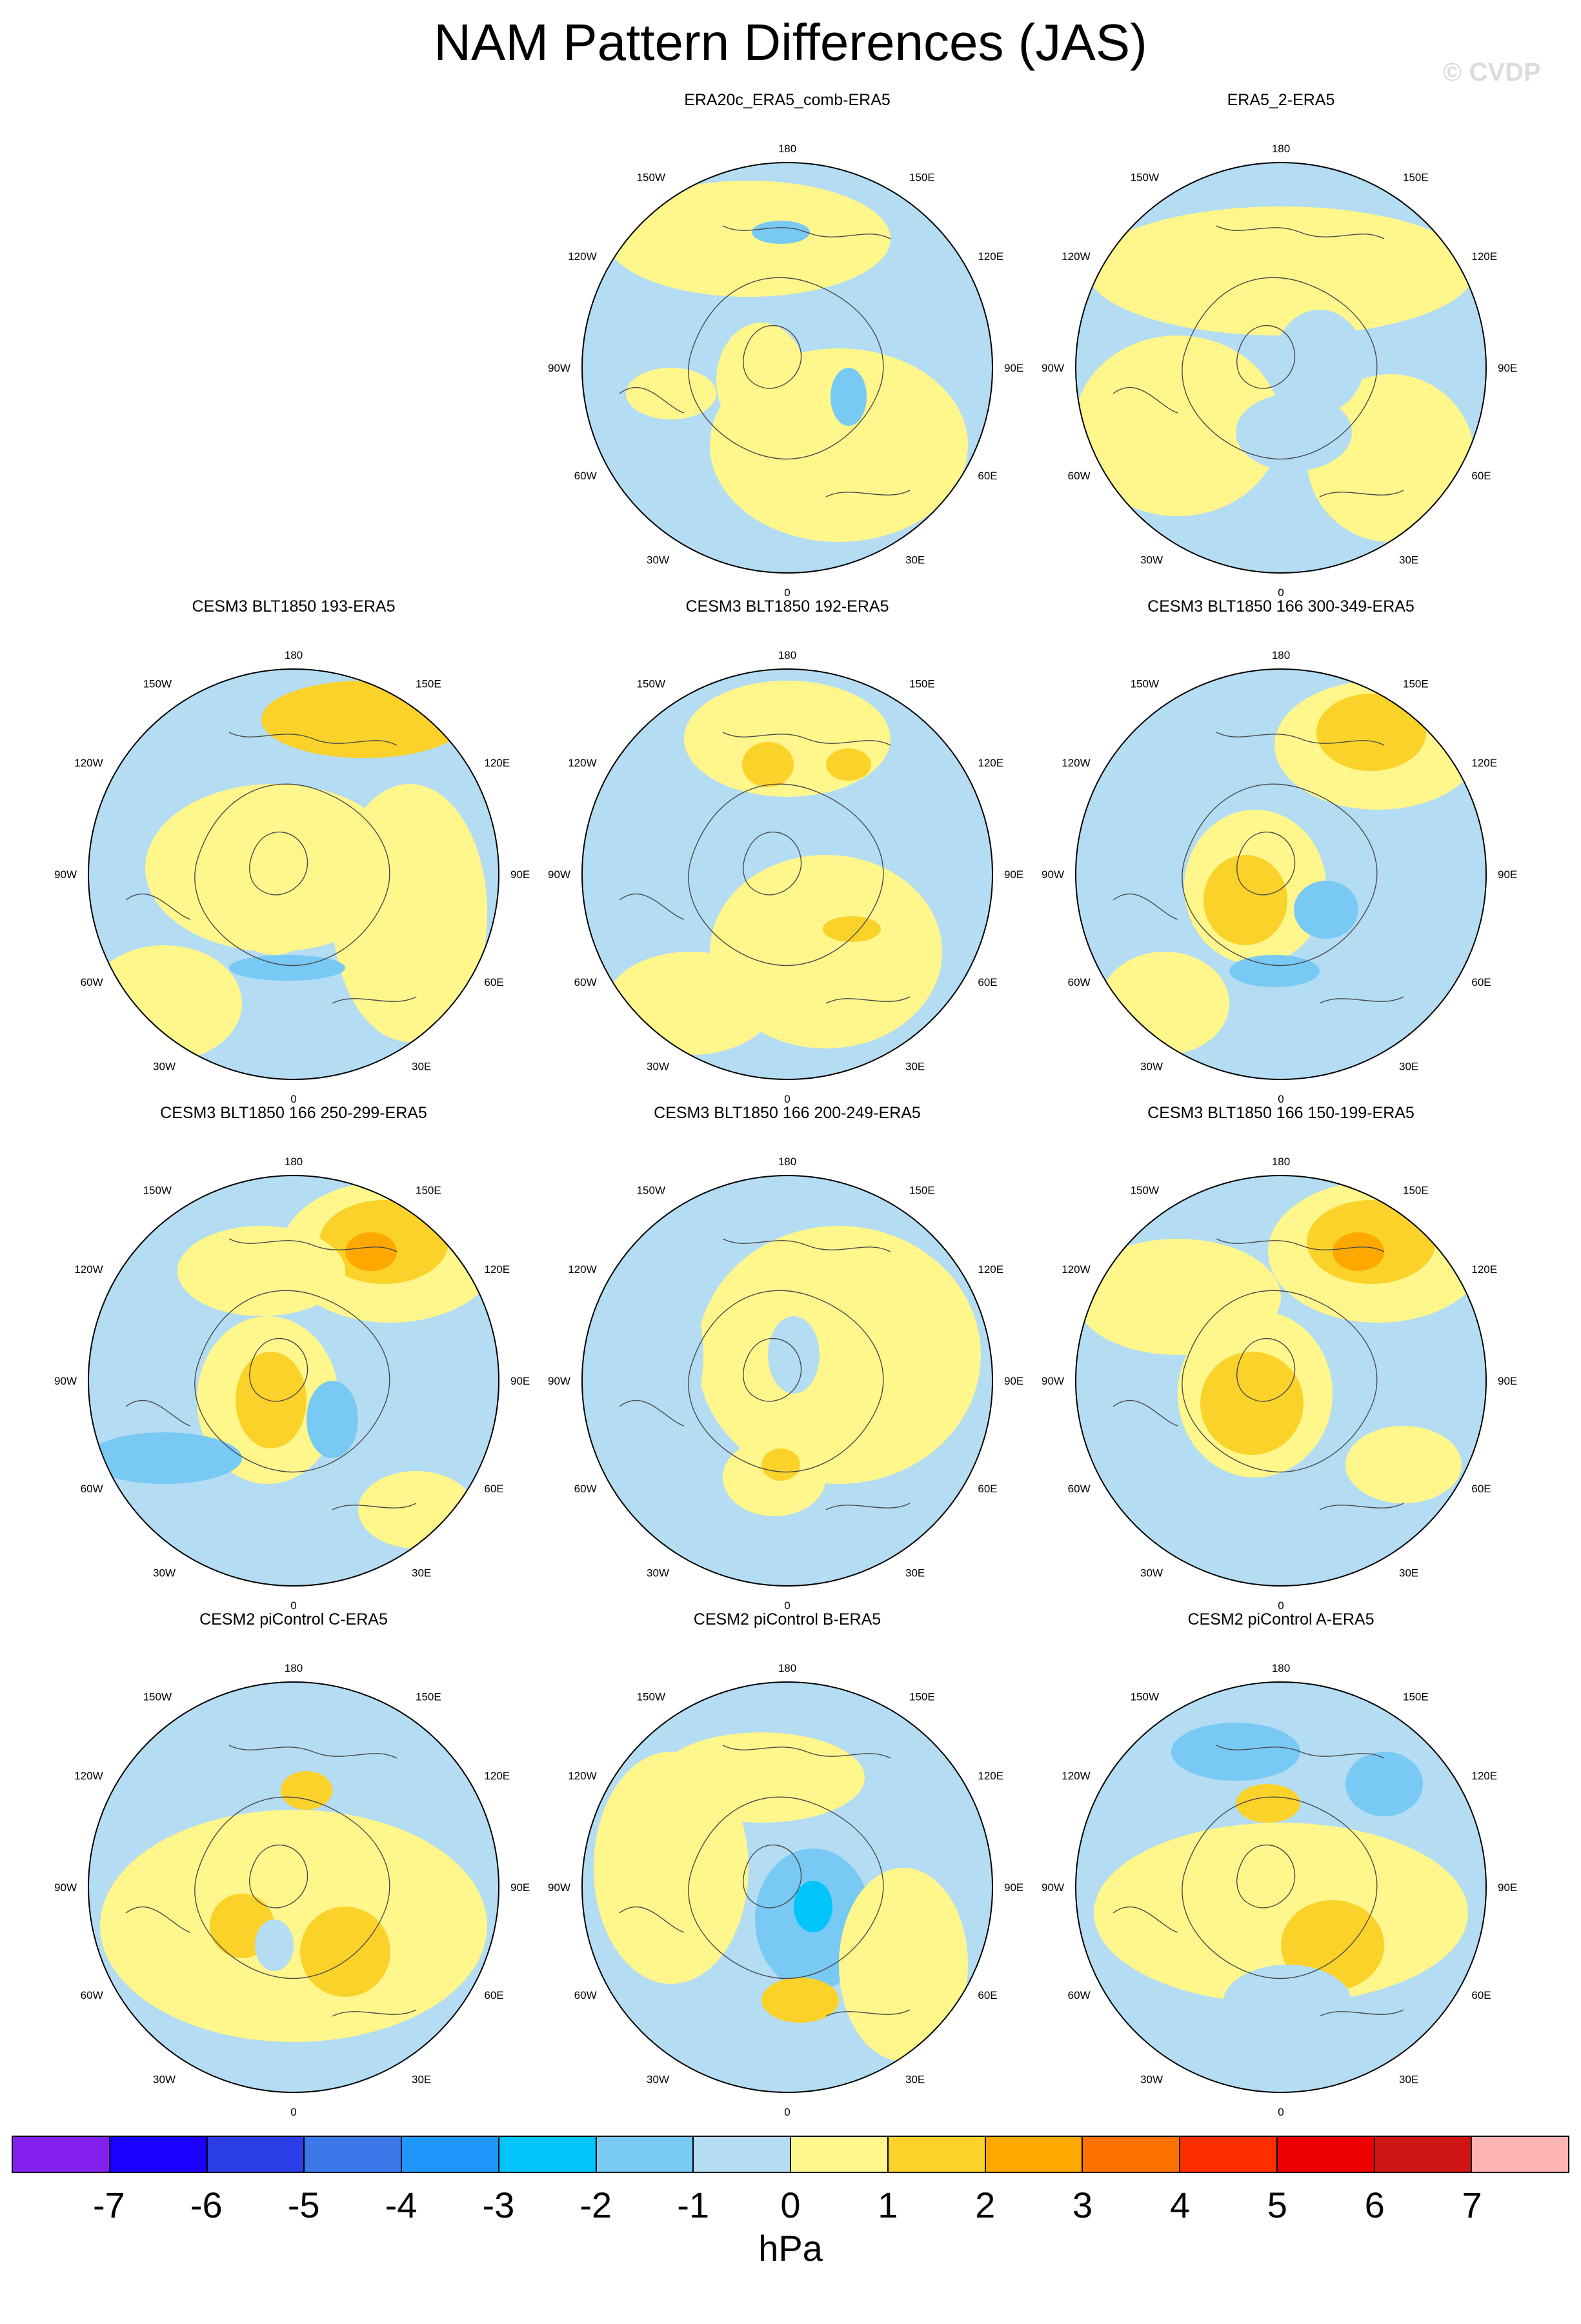  What do you see at coordinates (108, 2205) in the screenshot?
I see `colorbar-tick-label: -7` at bounding box center [108, 2205].